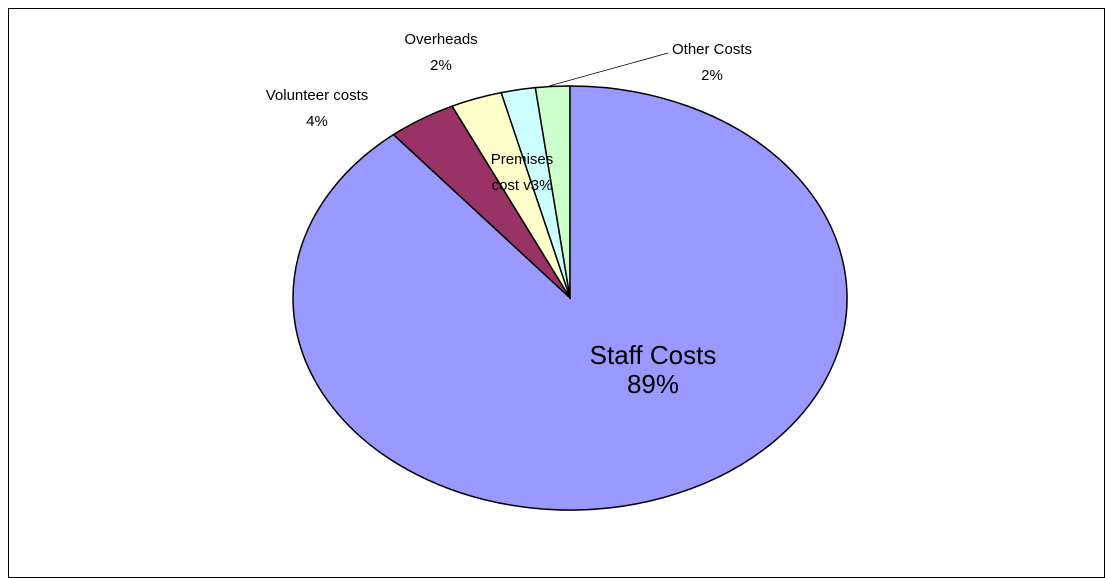 The height and width of the screenshot is (578, 1106). What do you see at coordinates (522, 185) in the screenshot?
I see `premises-cost-percent: cost v3%` at bounding box center [522, 185].